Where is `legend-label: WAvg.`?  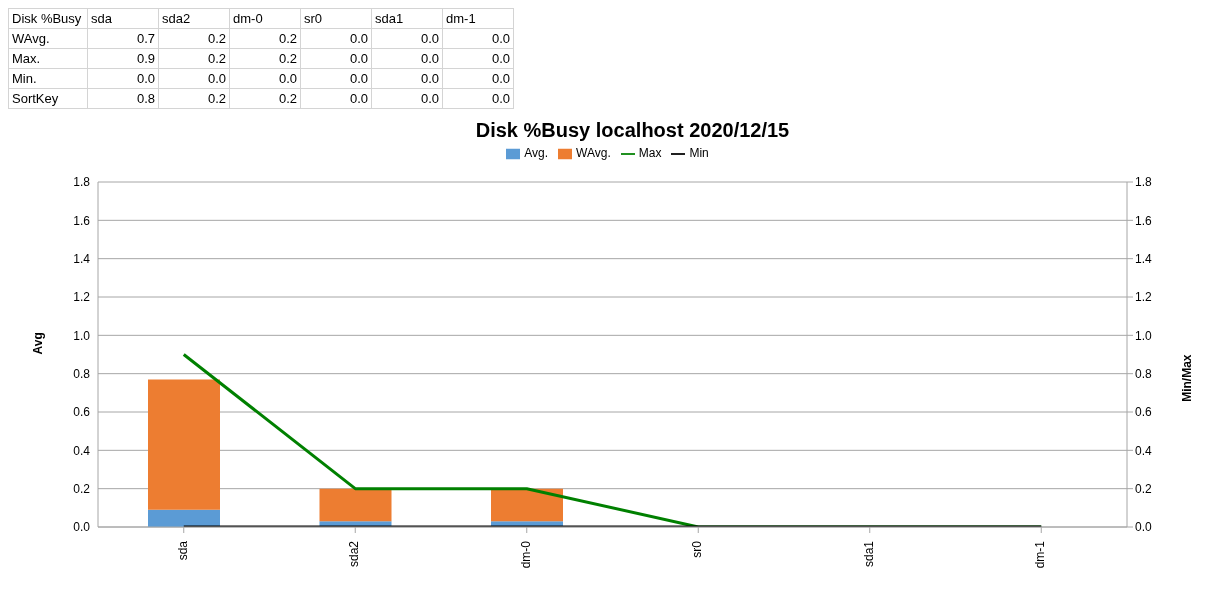 legend-label: WAvg. is located at coordinates (593, 153).